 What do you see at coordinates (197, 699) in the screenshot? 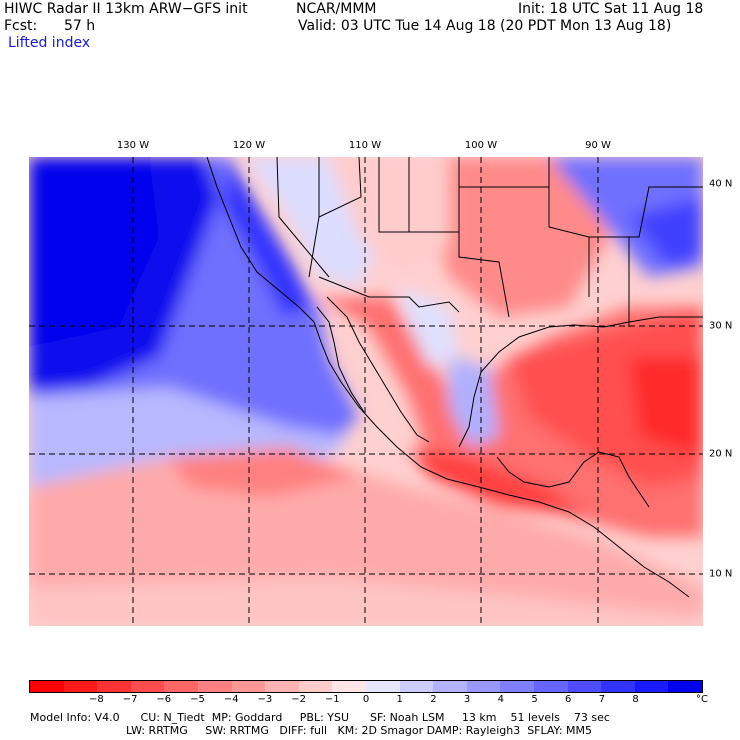
I see `colorbar-tick-label: −5` at bounding box center [197, 699].